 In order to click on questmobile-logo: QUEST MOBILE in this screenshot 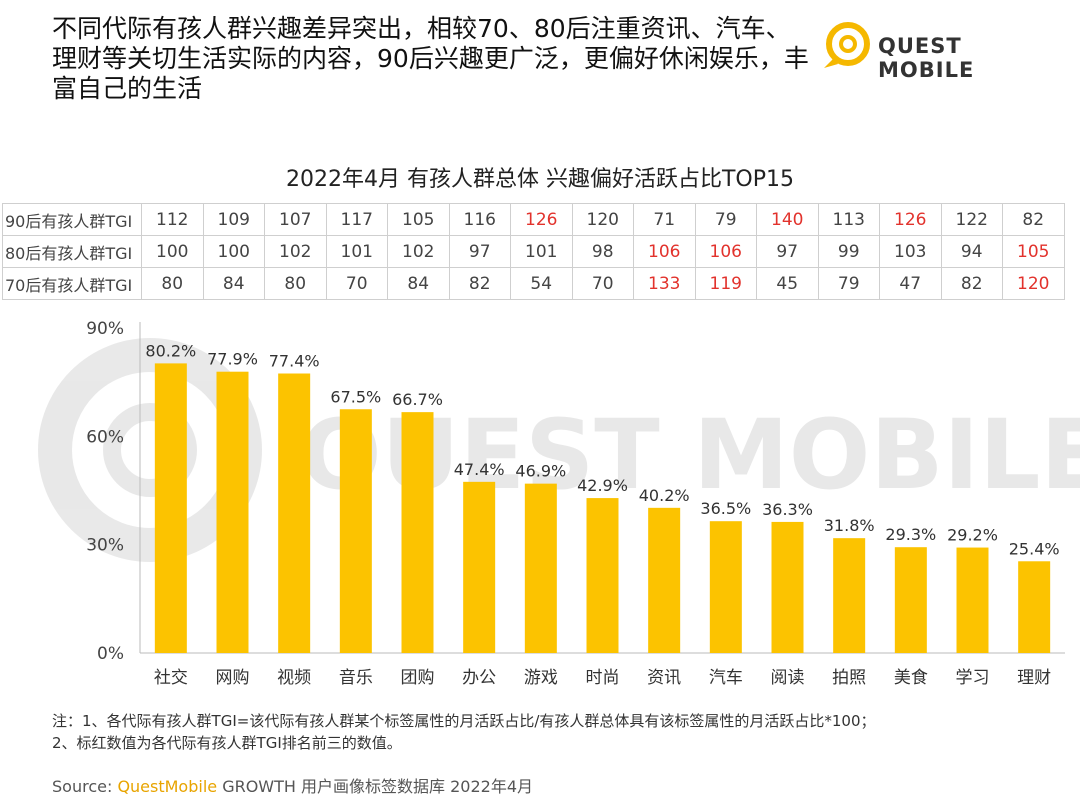, I will do `click(935, 48)`.